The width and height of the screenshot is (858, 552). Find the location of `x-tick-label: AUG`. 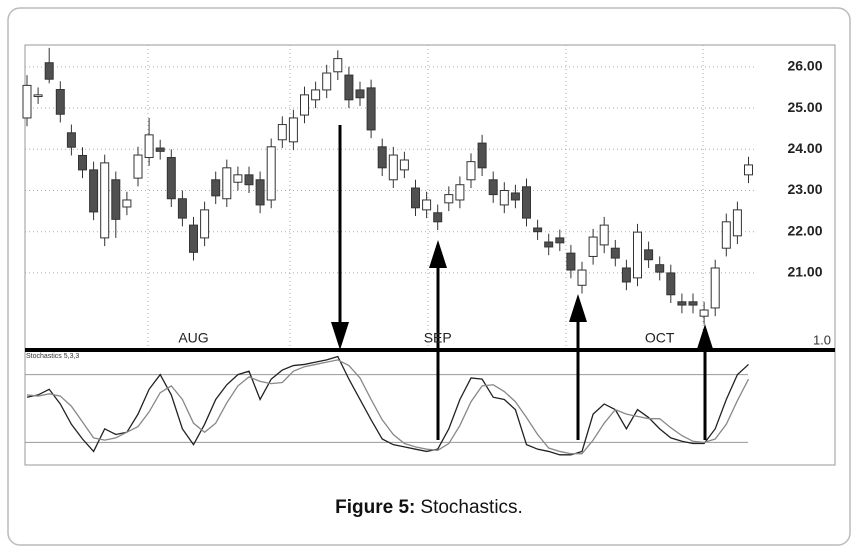

x-tick-label: AUG is located at coordinates (193, 338).